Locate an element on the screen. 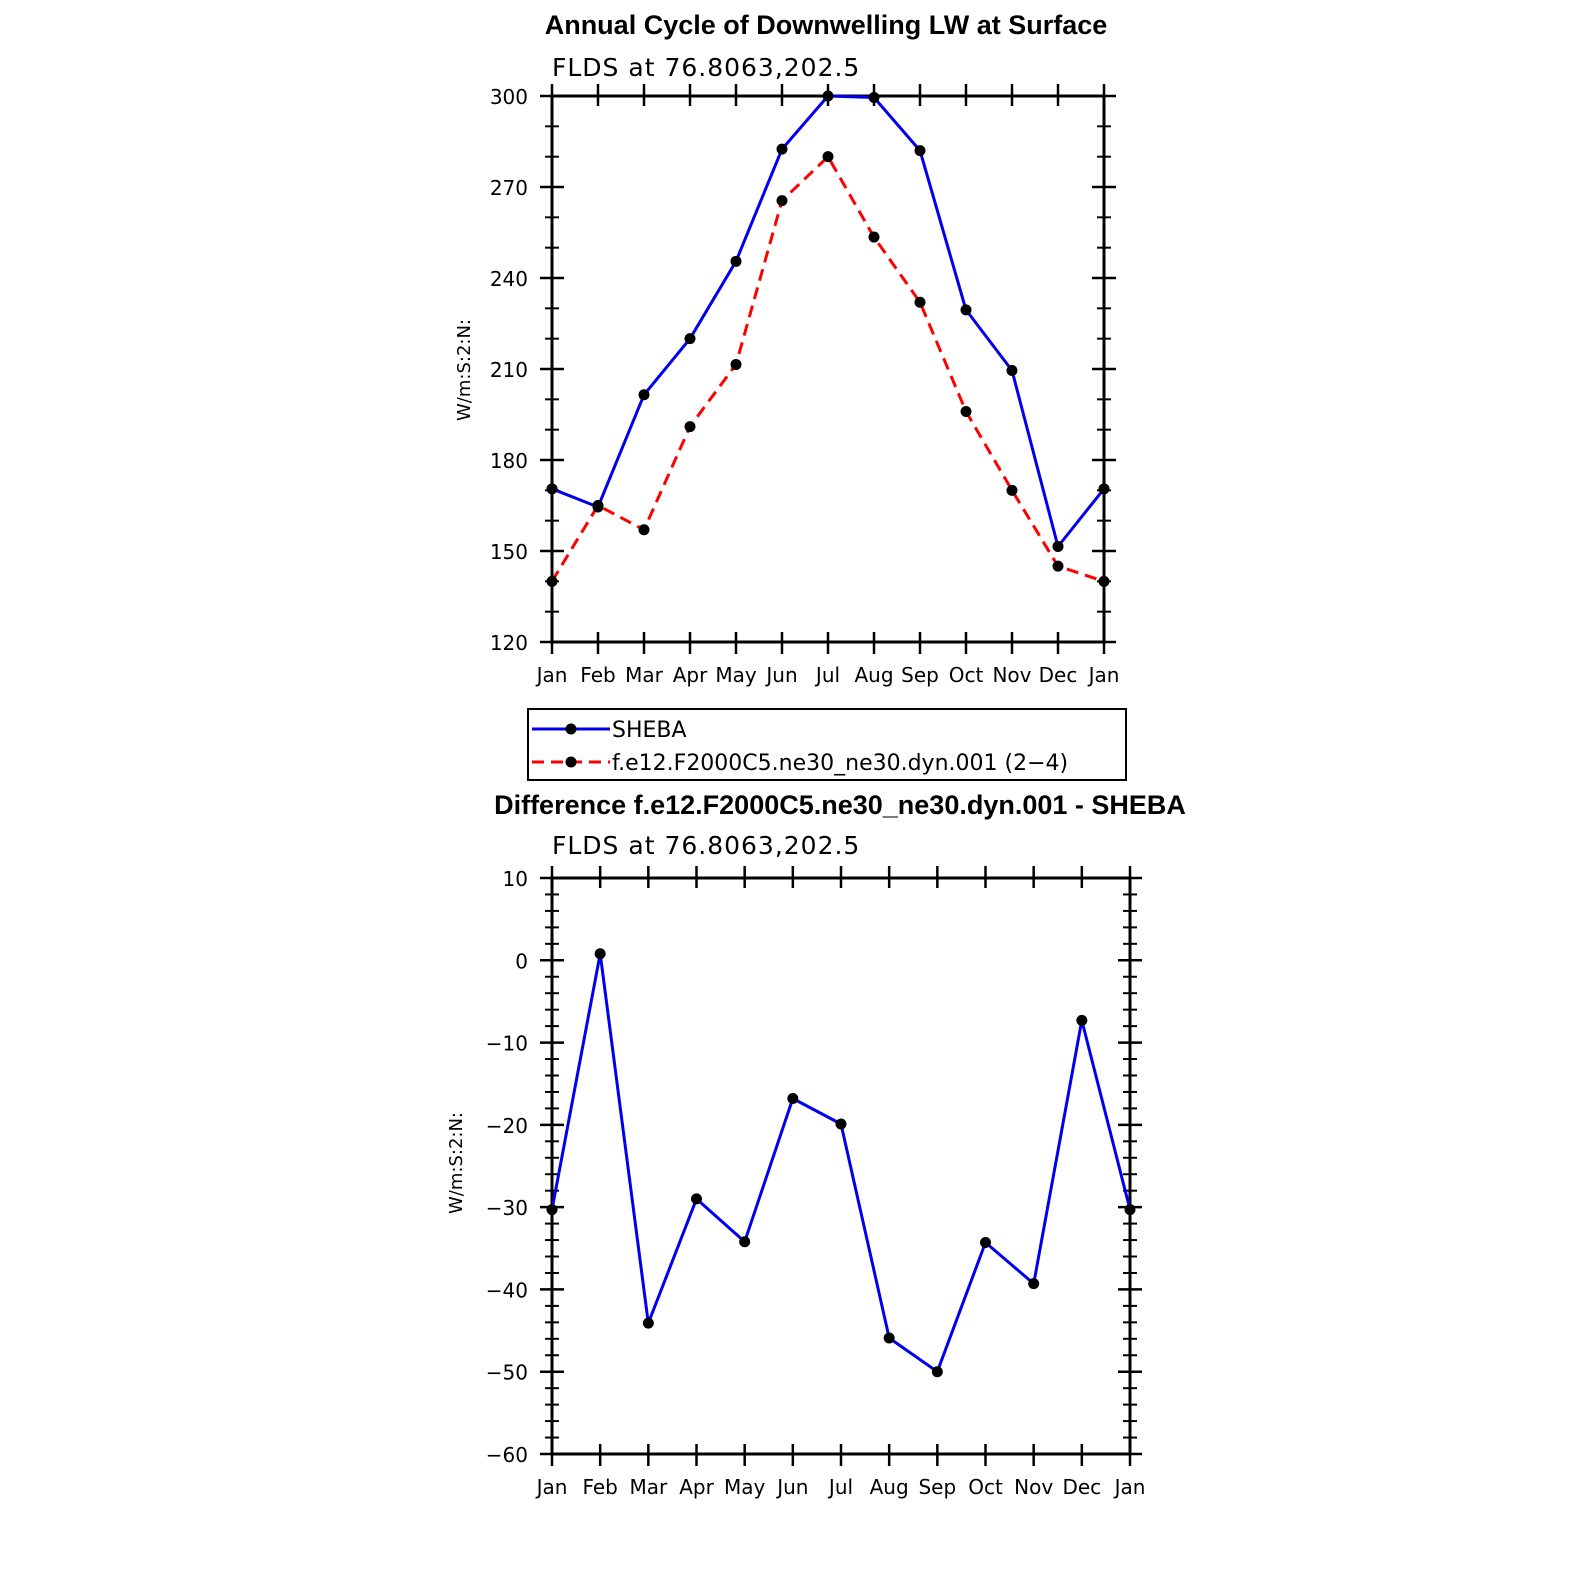  legend-label-sheba: SHEBA is located at coordinates (649, 730).